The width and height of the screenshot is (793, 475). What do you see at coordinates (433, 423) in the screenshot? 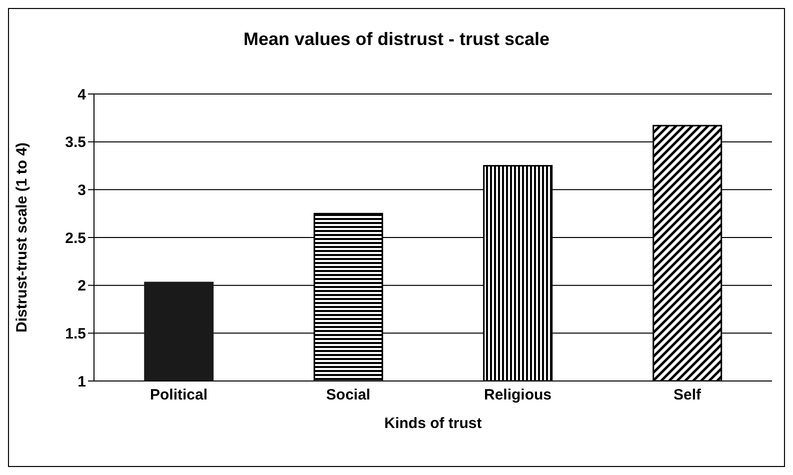
I see `x-axis-title: Kinds of trust` at bounding box center [433, 423].